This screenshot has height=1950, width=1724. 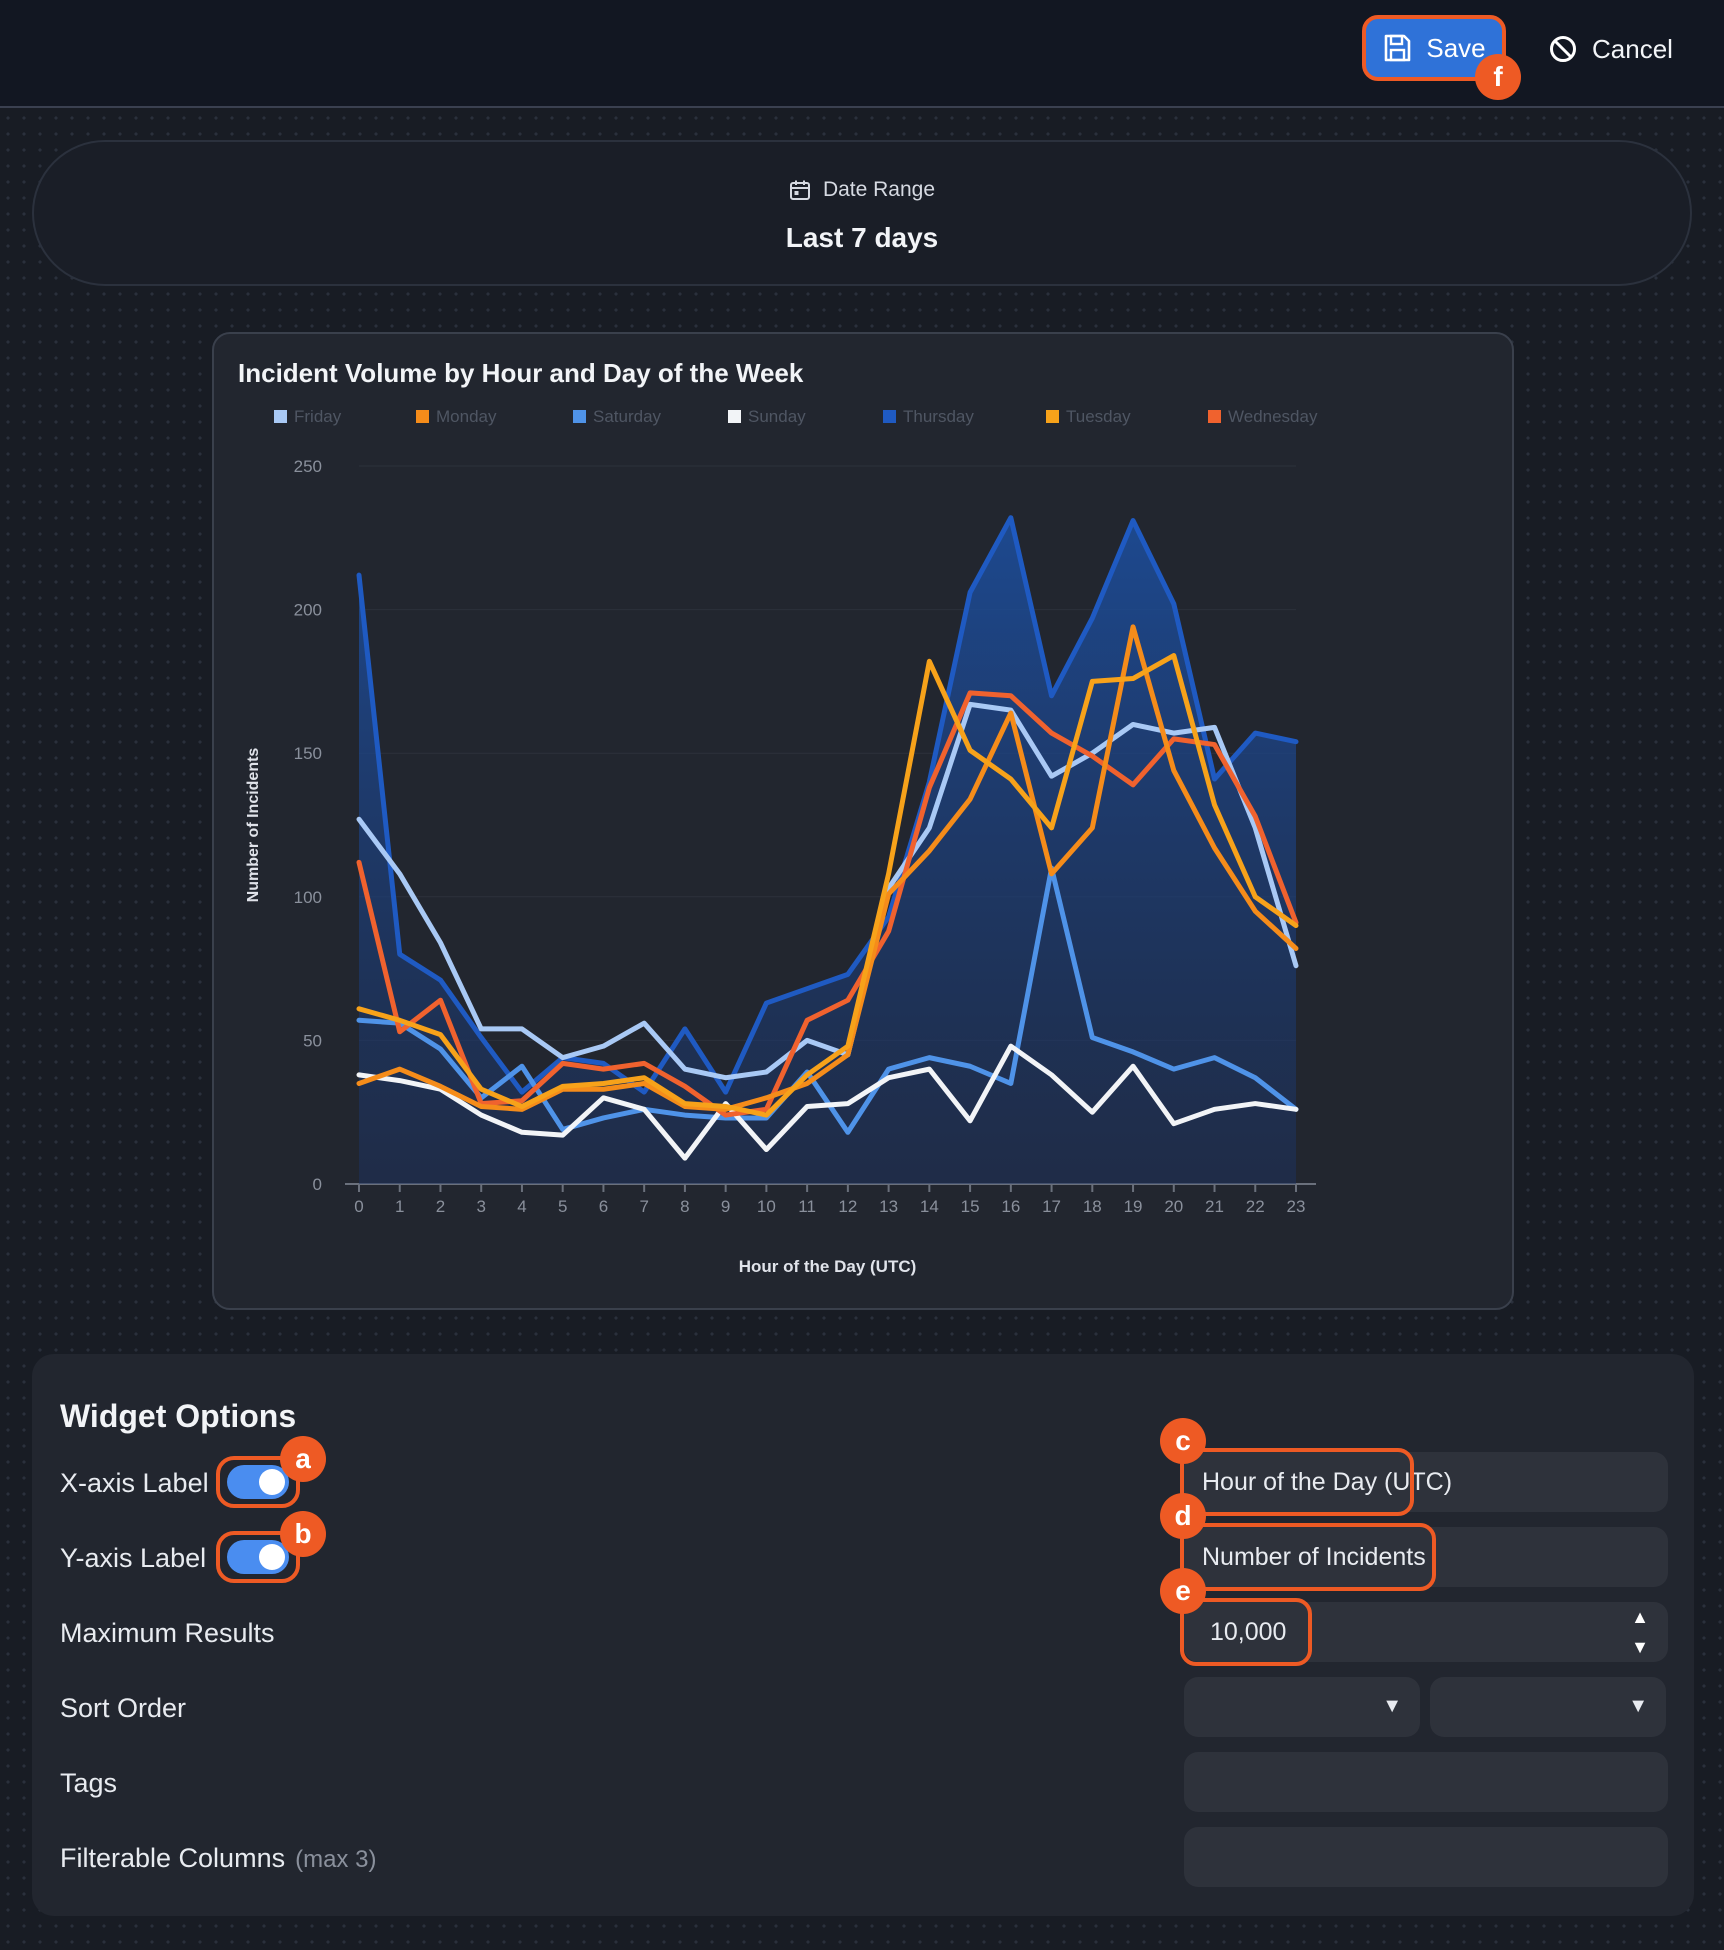 What do you see at coordinates (799, 190) in the screenshot?
I see `calendar-icon` at bounding box center [799, 190].